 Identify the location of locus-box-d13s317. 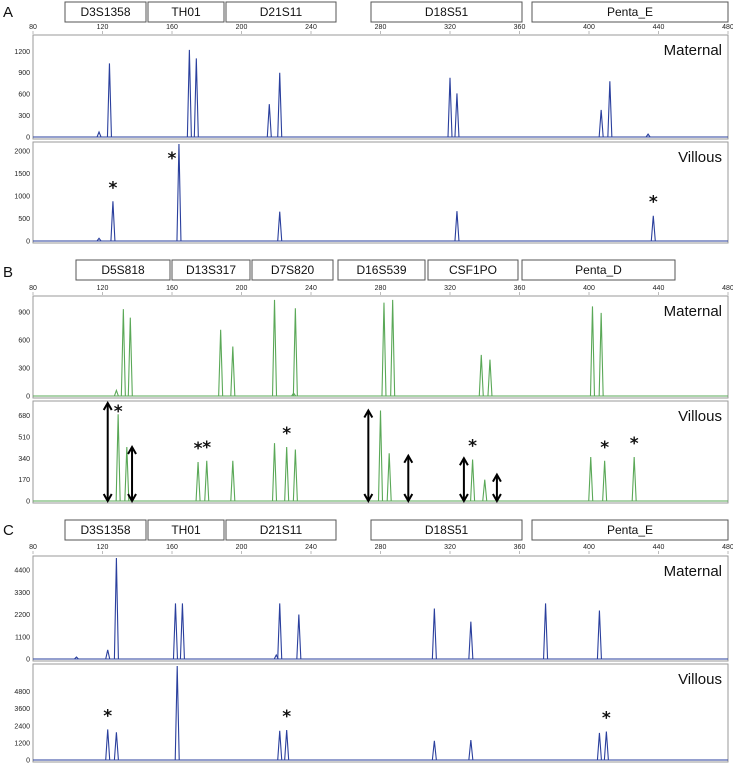
(211, 270).